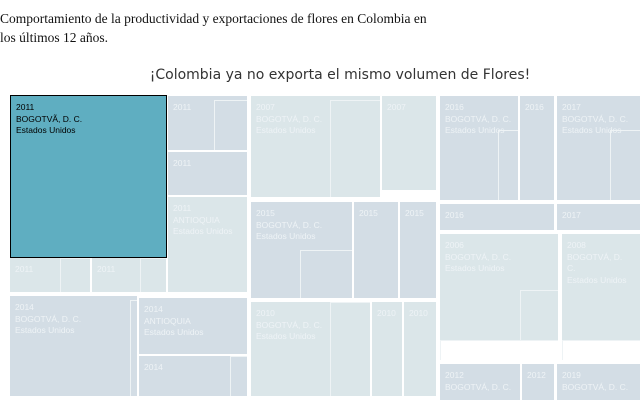 This screenshot has width=640, height=400. I want to click on treemap-tile: 2014, so click(193, 376).